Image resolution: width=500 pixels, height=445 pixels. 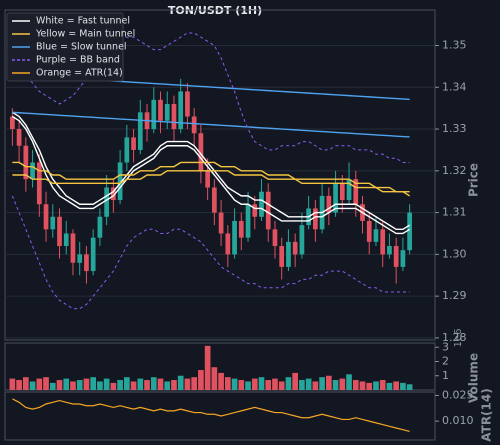 I want to click on atr-line, so click(x=211, y=415).